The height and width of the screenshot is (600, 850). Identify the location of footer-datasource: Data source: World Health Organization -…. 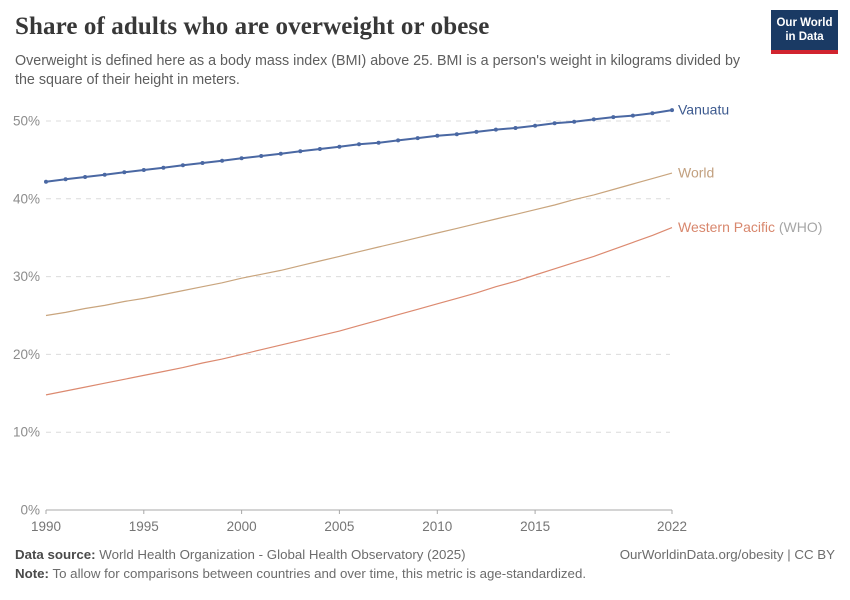
(315, 554).